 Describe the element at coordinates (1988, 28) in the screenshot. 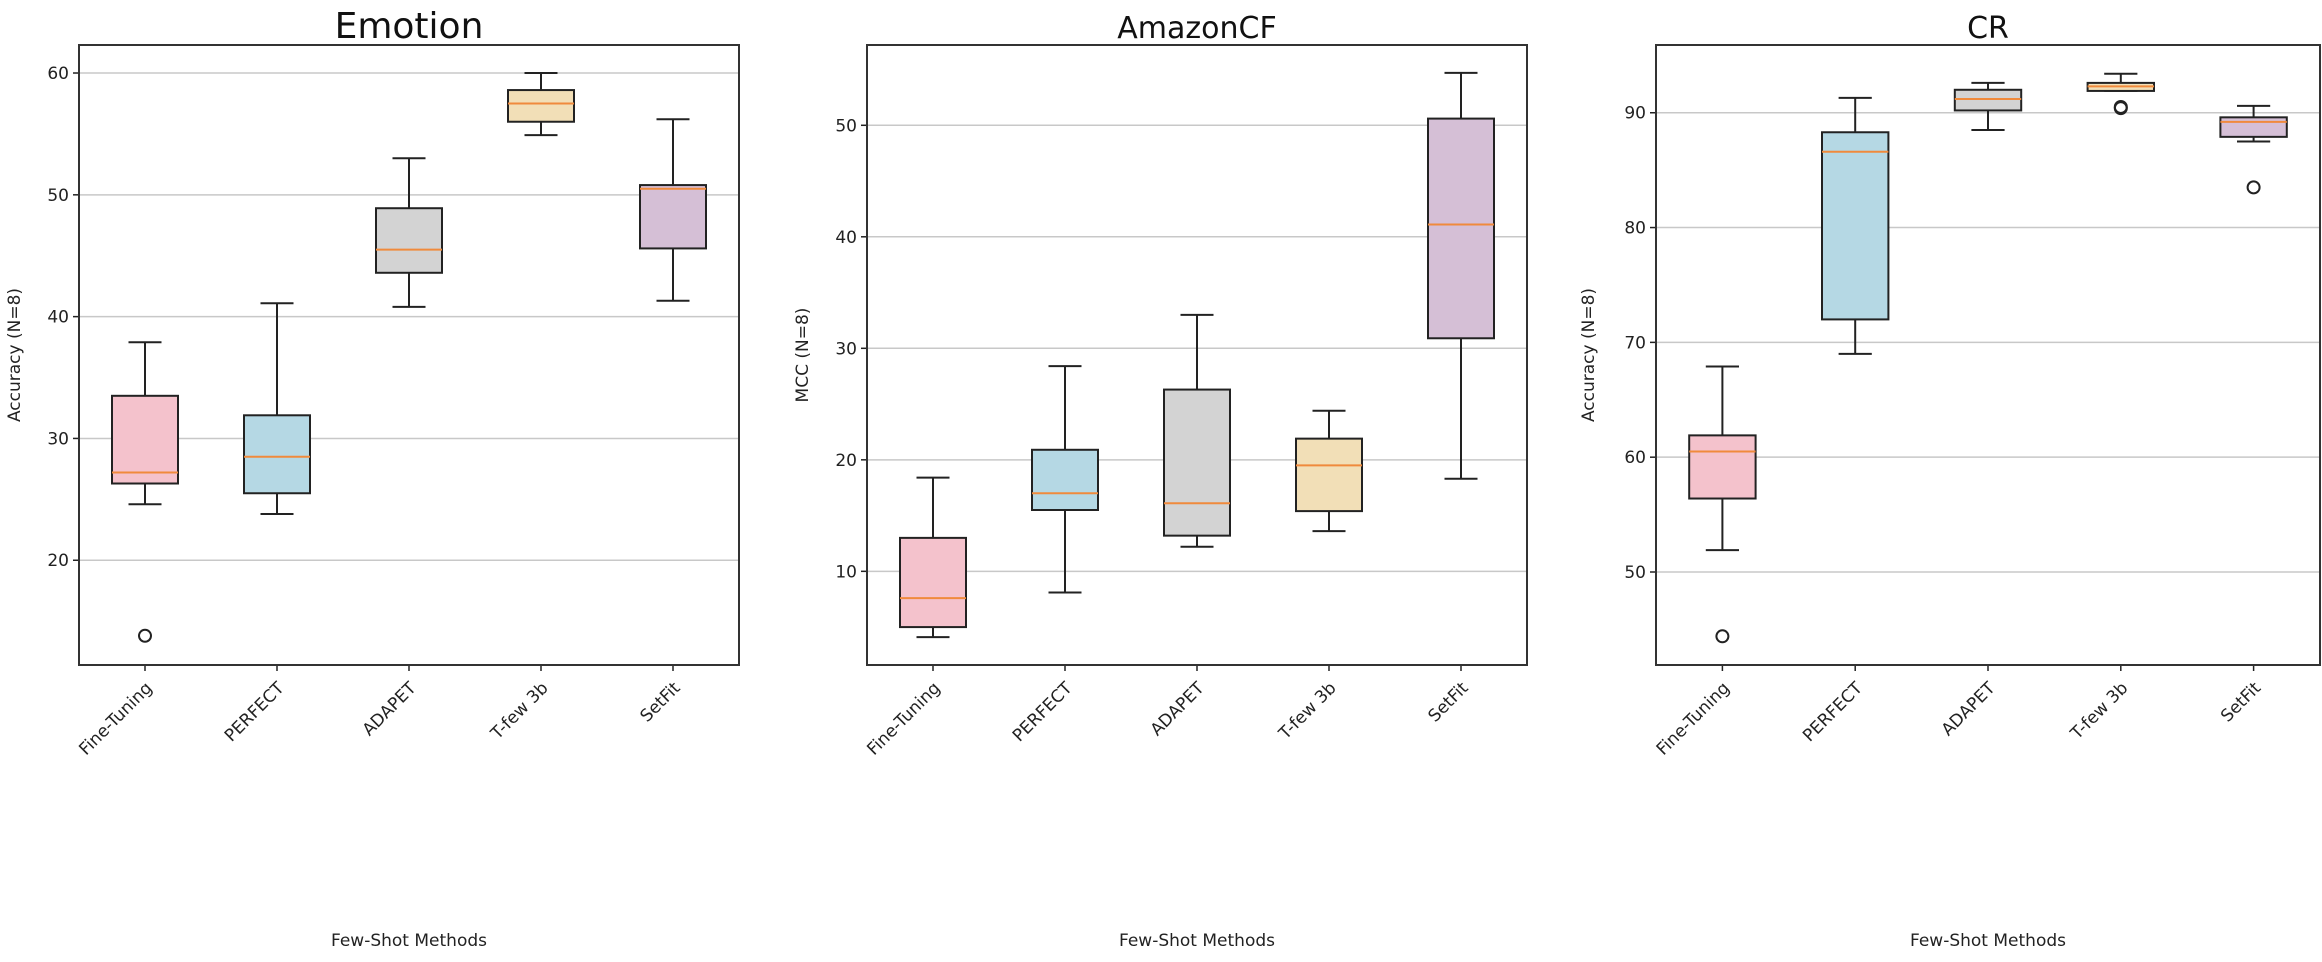

I see `chart-title: CR` at that location.